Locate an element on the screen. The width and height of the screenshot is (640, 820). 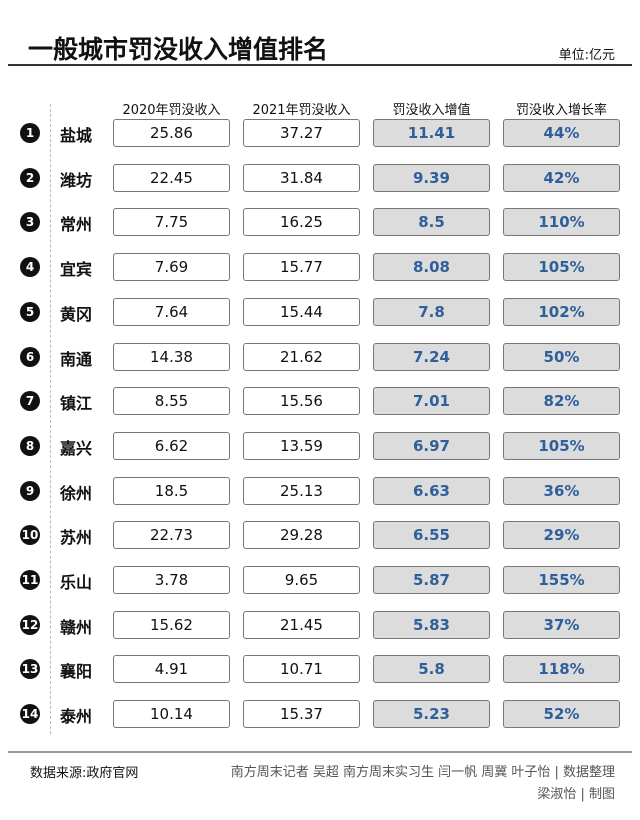
cell-v2020: 18.5 is located at coordinates (171, 490).